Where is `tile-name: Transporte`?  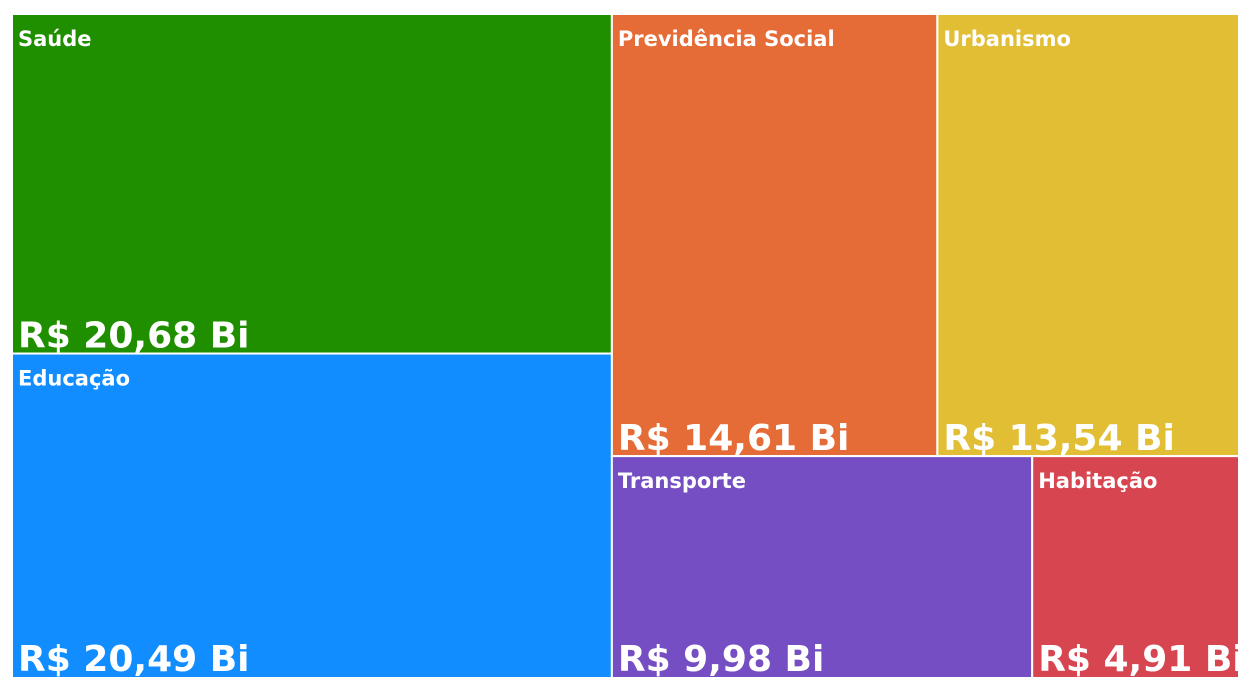
tile-name: Transporte is located at coordinates (682, 481).